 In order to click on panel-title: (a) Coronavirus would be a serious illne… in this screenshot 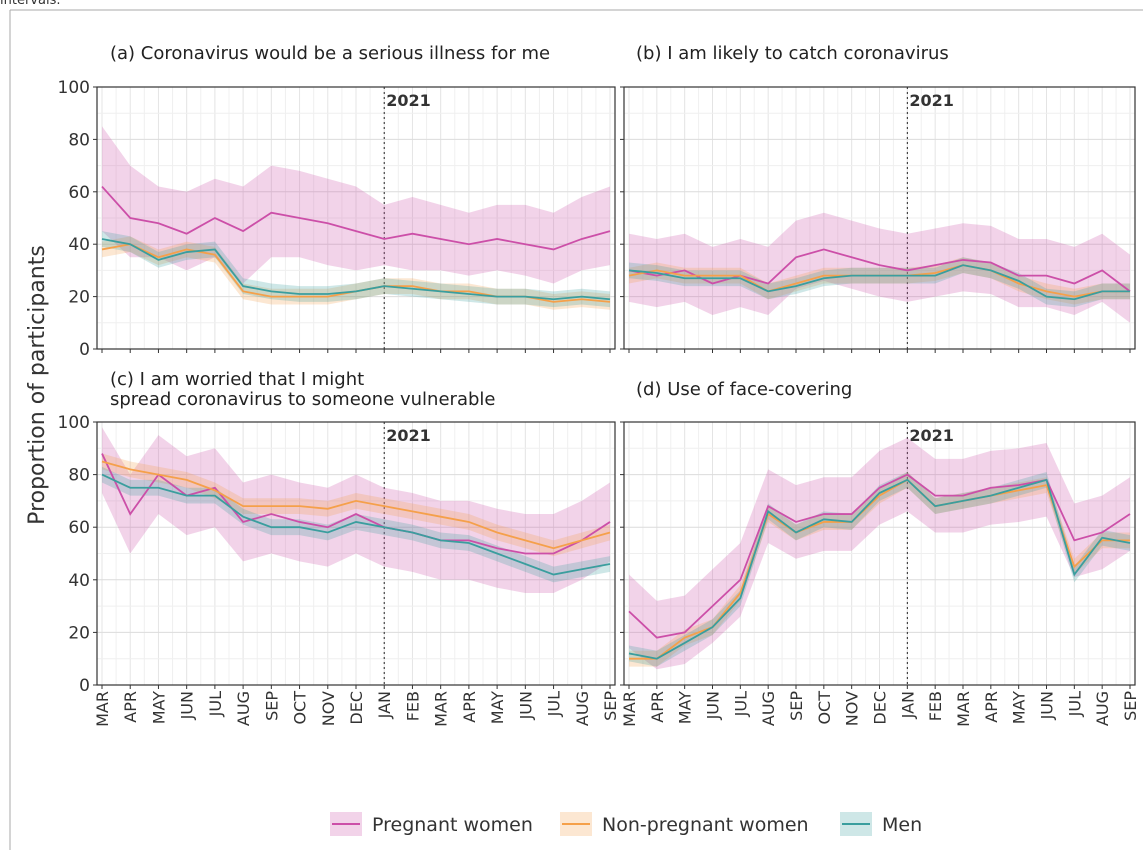, I will do `click(330, 53)`.